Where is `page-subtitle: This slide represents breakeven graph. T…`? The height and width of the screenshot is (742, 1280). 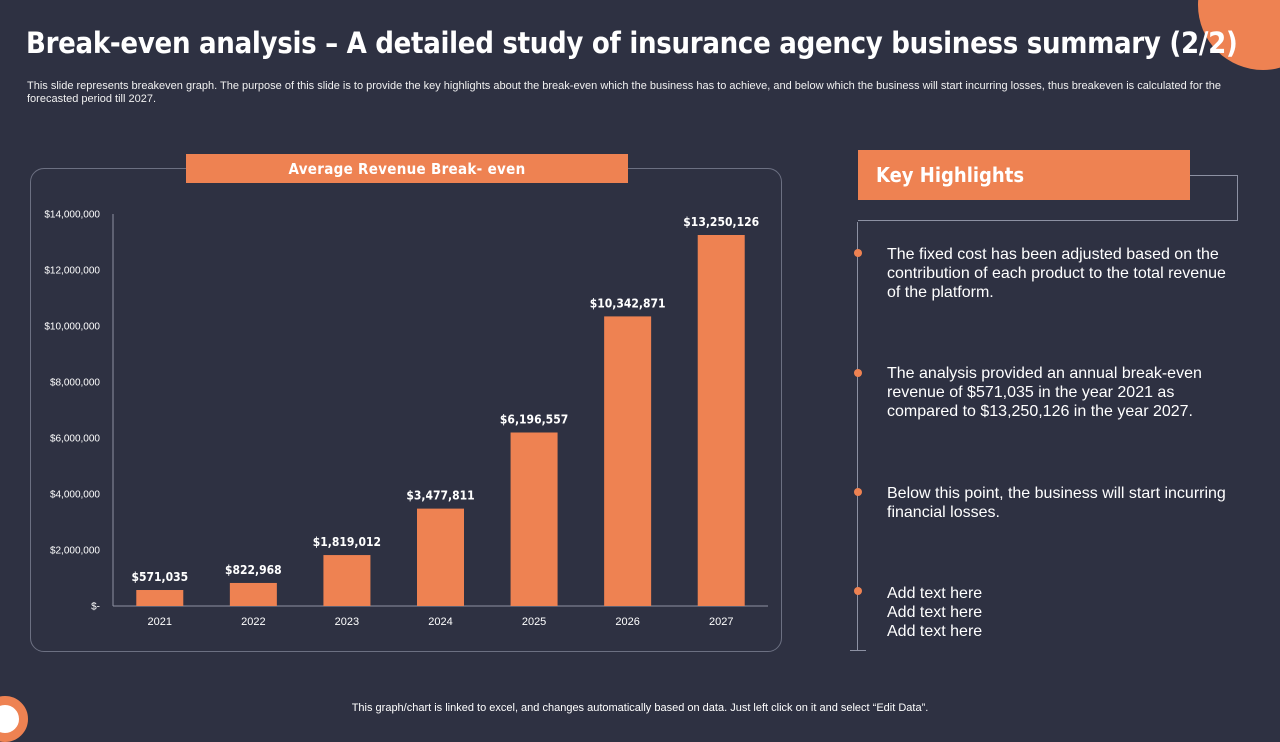
page-subtitle: This slide represents breakeven graph. T… is located at coordinates (624, 92).